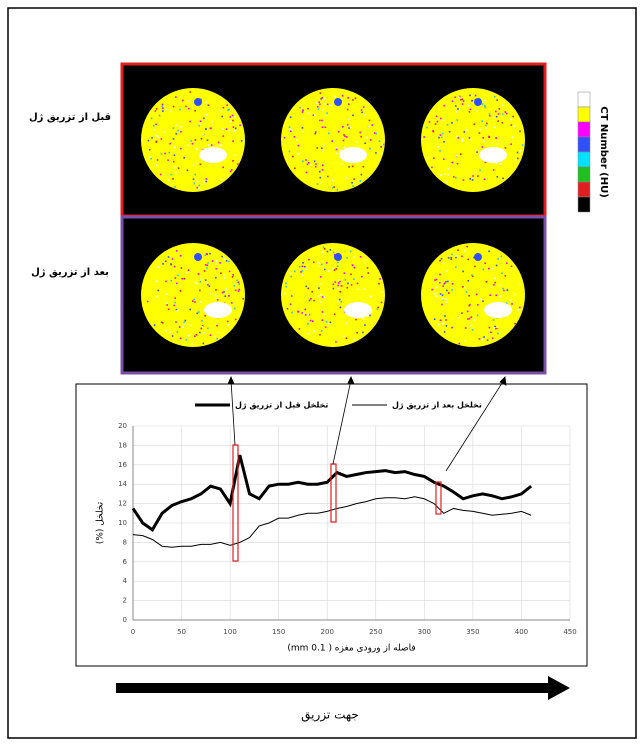 Image resolution: width=644 pixels, height=750 pixels. Describe the element at coordinates (332, 493) in the screenshot. I see `series-line` at that location.